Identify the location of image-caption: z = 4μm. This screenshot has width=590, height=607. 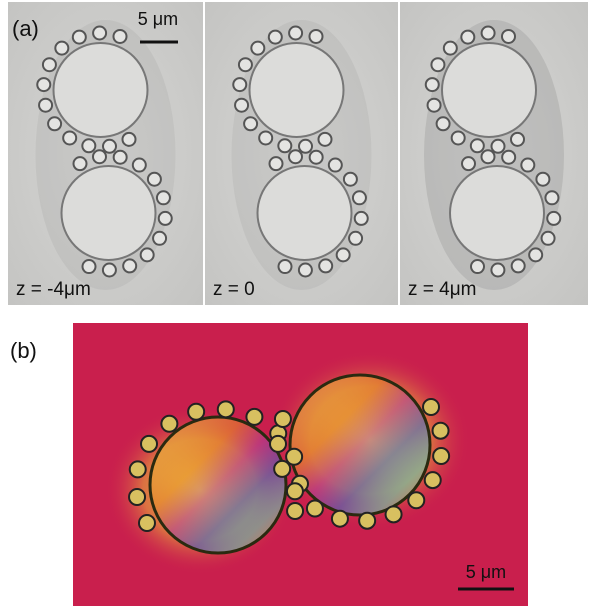
(442, 289).